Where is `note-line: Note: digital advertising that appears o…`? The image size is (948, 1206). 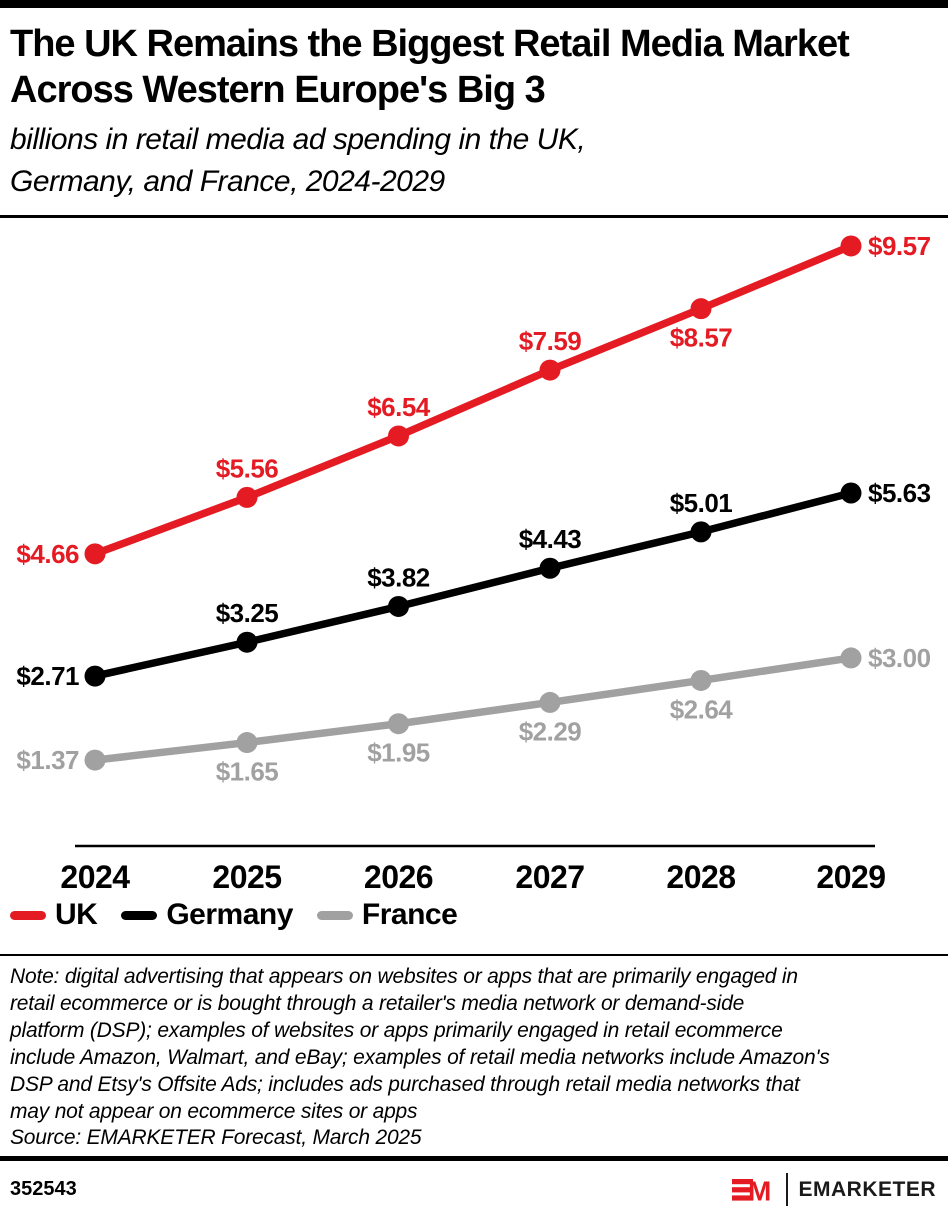 note-line: Note: digital advertising that appears o… is located at coordinates (404, 977).